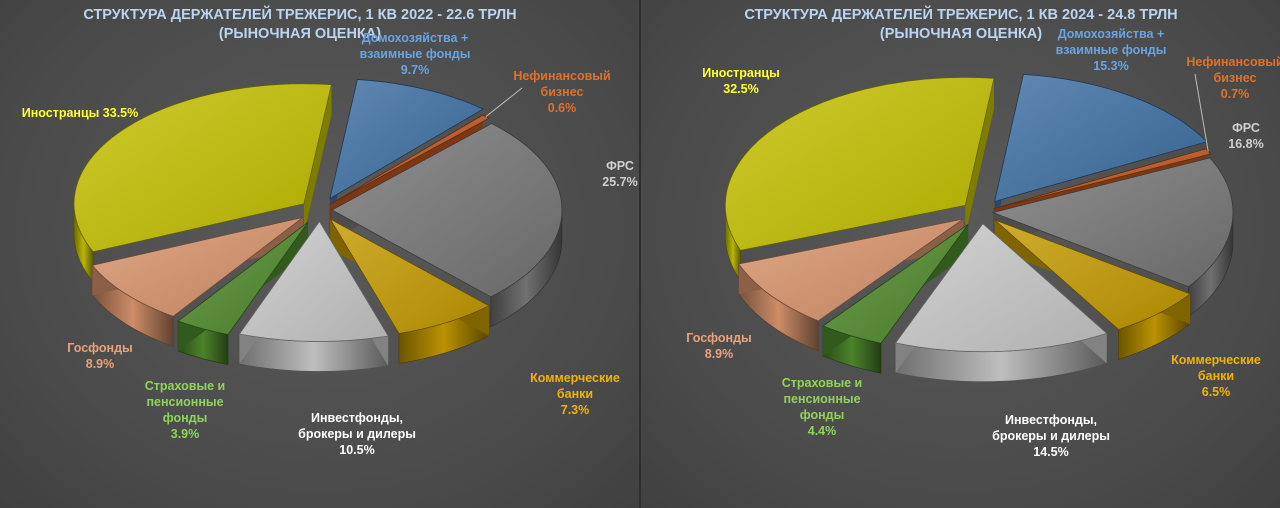  I want to click on slice-value: 10.5%, so click(357, 450).